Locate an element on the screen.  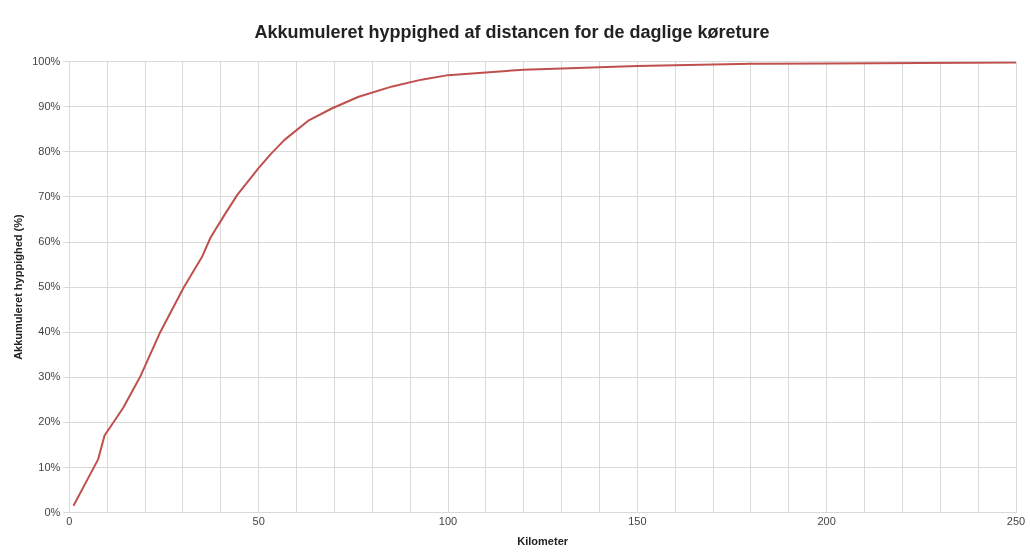
y-tick-label: 90% is located at coordinates (49, 105).